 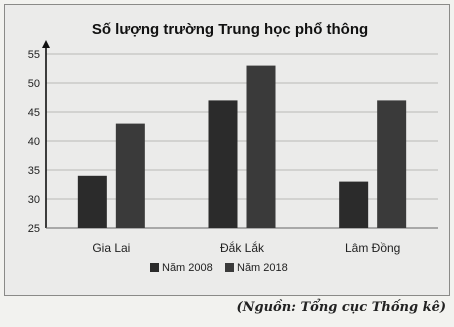 I want to click on x-tick-labels: Gia Lai Đắk Lắk Lâm Đồng, so click(x=246, y=247).